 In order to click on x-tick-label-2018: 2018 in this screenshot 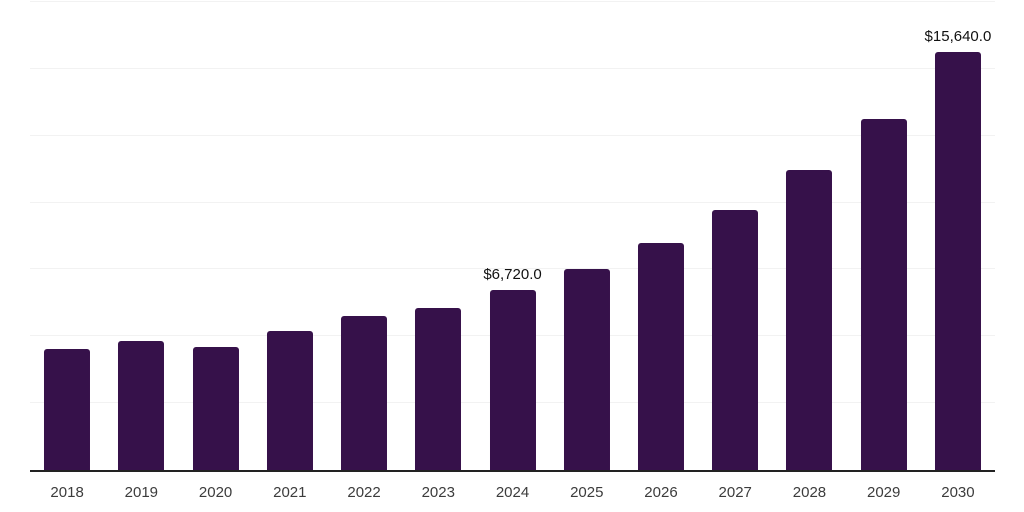, I will do `click(67, 492)`.